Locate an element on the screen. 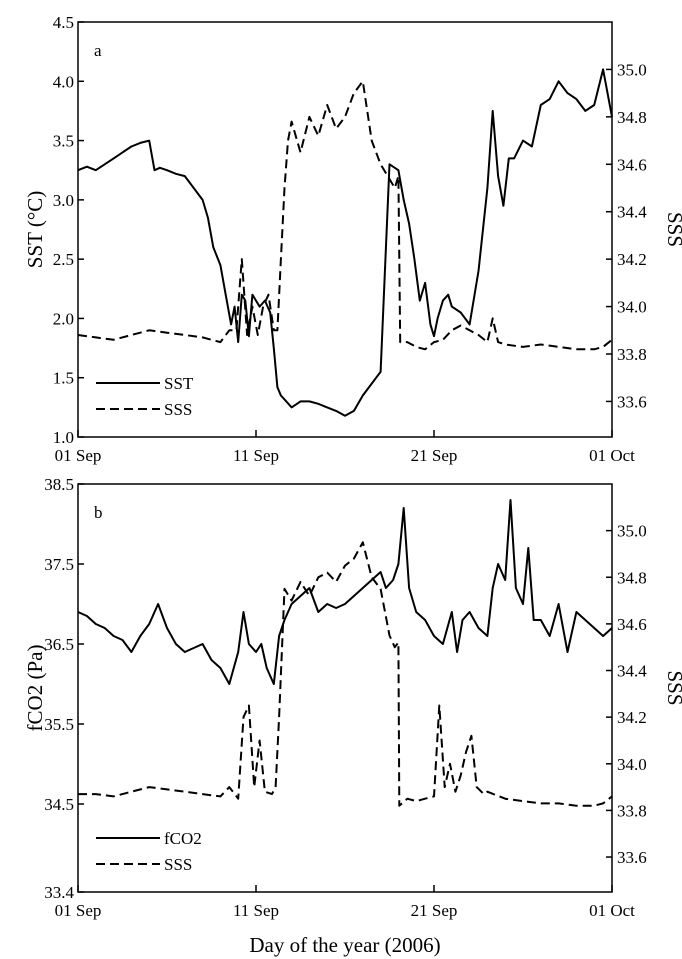 This screenshot has height=959, width=682. panel-a-y2-tick-label: 33.6 is located at coordinates (632, 401).